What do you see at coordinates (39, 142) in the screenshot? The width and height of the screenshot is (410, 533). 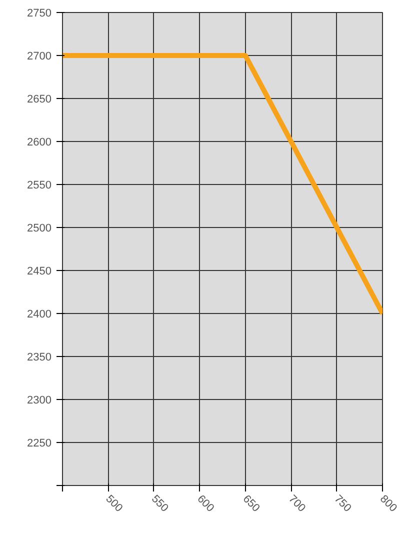 I see `y-tick-label: 2600` at bounding box center [39, 142].